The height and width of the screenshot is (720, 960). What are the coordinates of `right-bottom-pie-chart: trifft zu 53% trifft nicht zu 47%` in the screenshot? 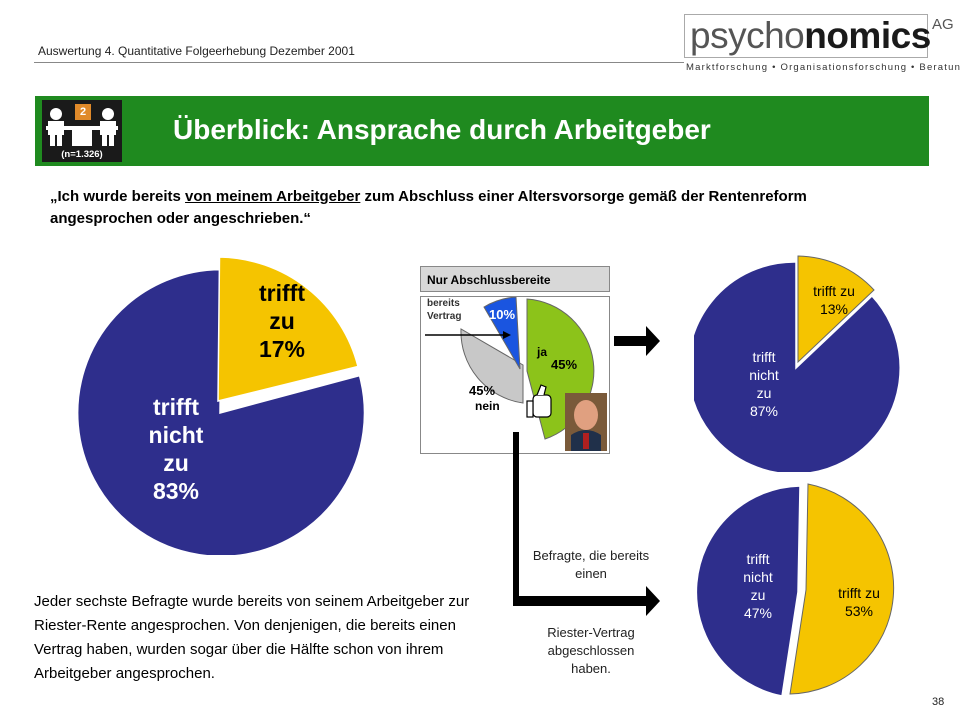 It's located at (809, 590).